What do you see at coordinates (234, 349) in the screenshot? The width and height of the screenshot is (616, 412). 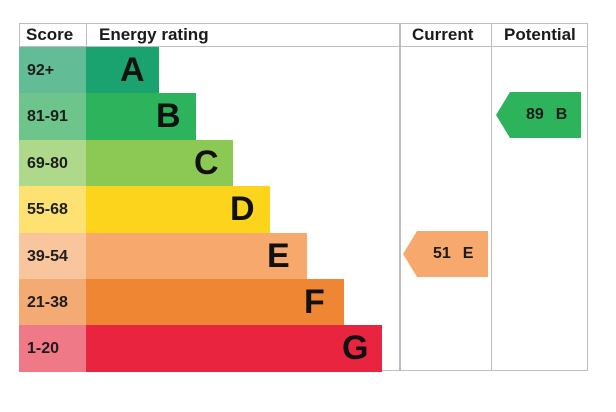 I see `band-bar: G` at bounding box center [234, 349].